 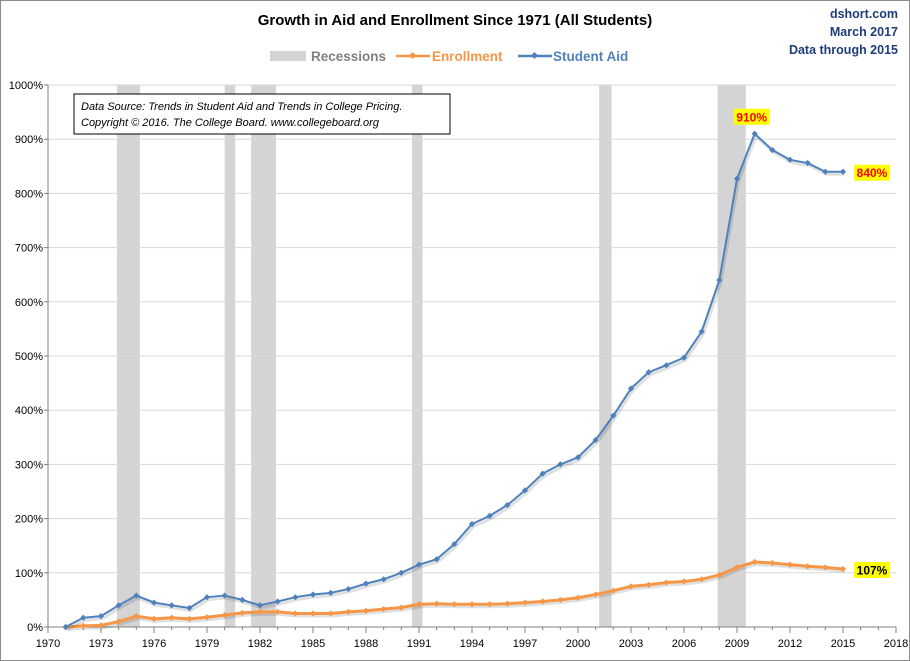 What do you see at coordinates (366, 644) in the screenshot?
I see `x-tick-label: 1988` at bounding box center [366, 644].